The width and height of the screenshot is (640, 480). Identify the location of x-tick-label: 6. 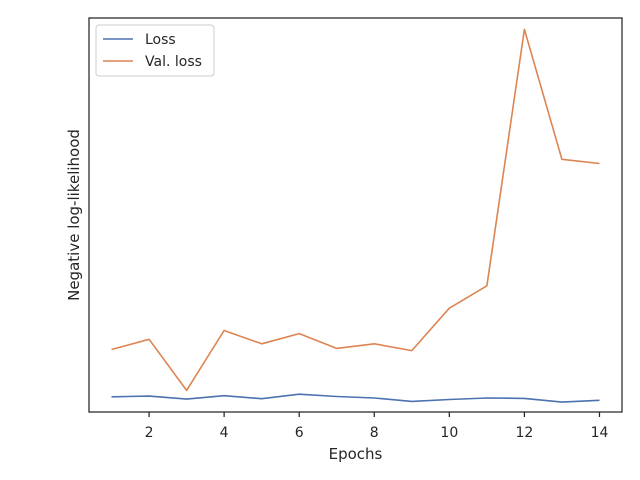
(299, 433).